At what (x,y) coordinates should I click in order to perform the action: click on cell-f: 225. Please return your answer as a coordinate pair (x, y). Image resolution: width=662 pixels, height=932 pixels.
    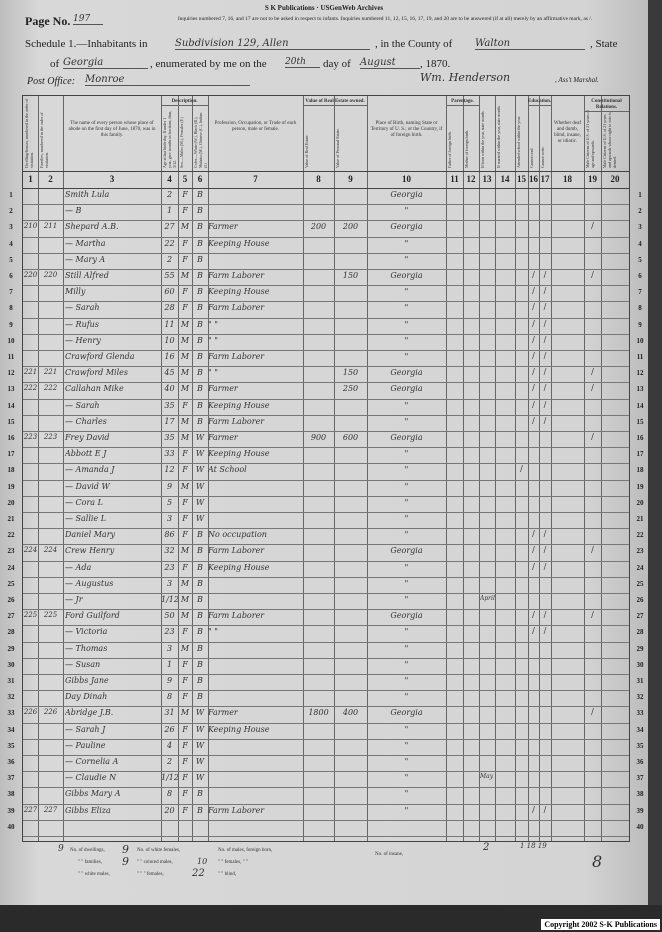
    Looking at the image, I should click on (50, 615).